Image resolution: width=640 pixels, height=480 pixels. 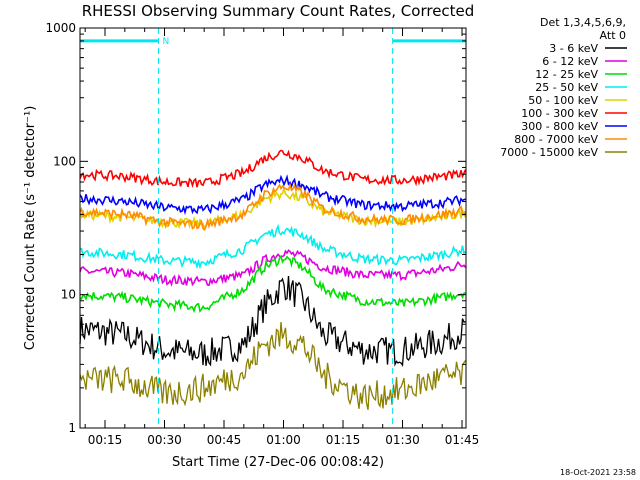 What do you see at coordinates (273, 246) in the screenshot?
I see `series-line-25-50-kev` at bounding box center [273, 246].